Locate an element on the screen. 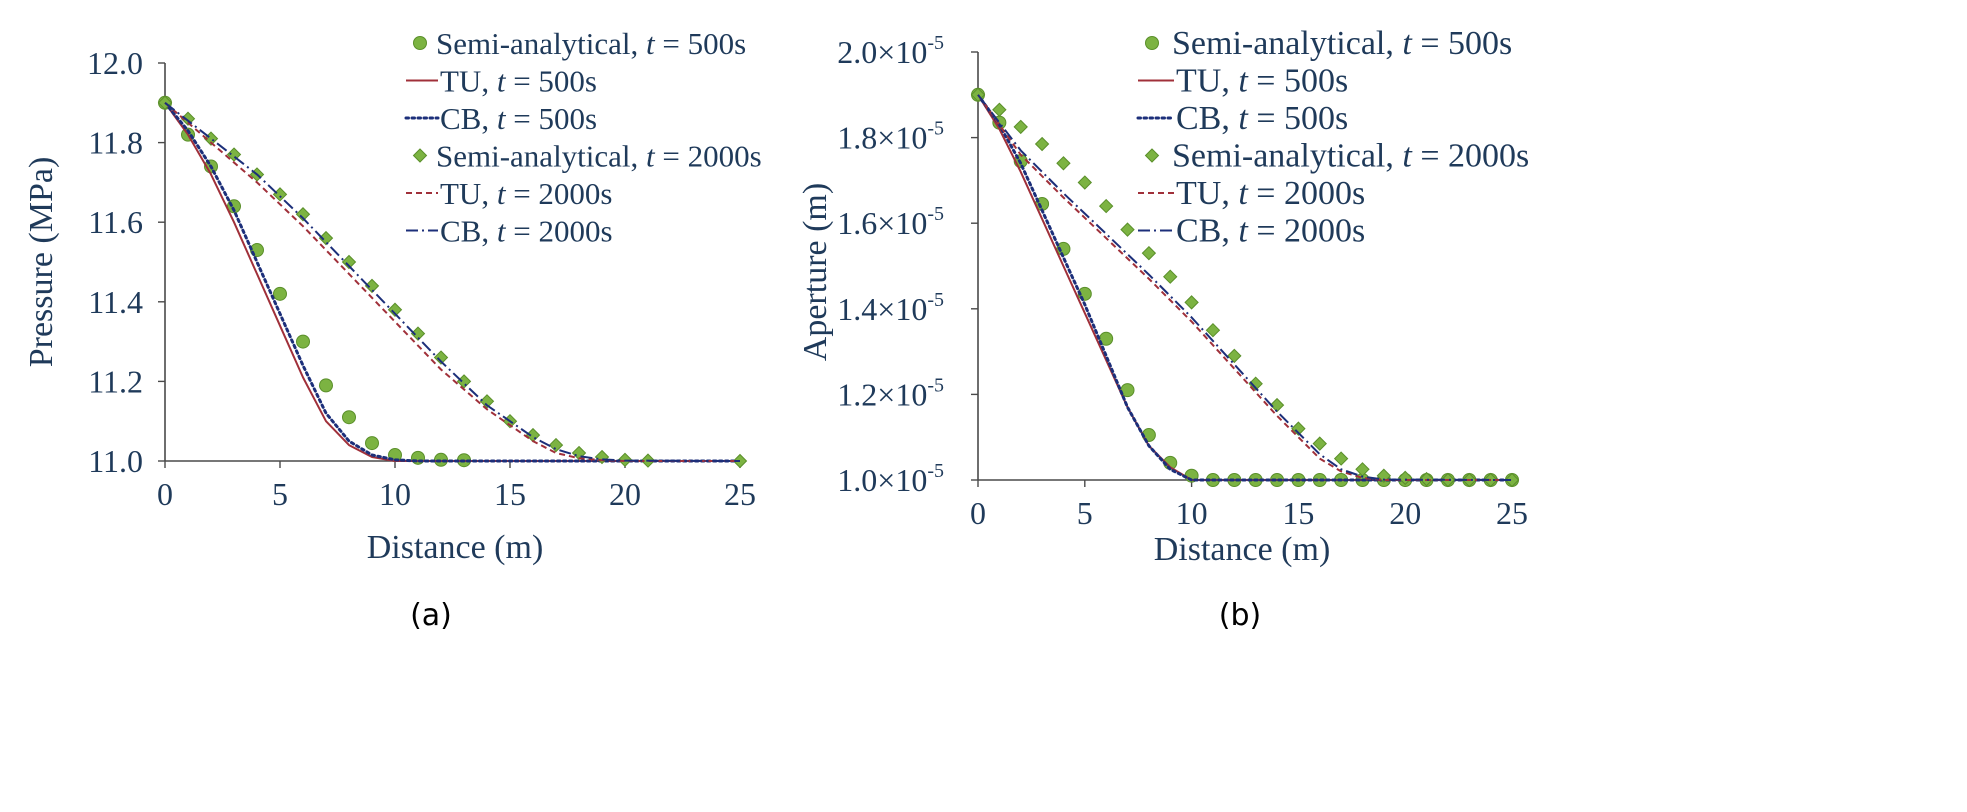 The image size is (1967, 812). y-axis-title: Aperture (m) is located at coordinates (815, 272).